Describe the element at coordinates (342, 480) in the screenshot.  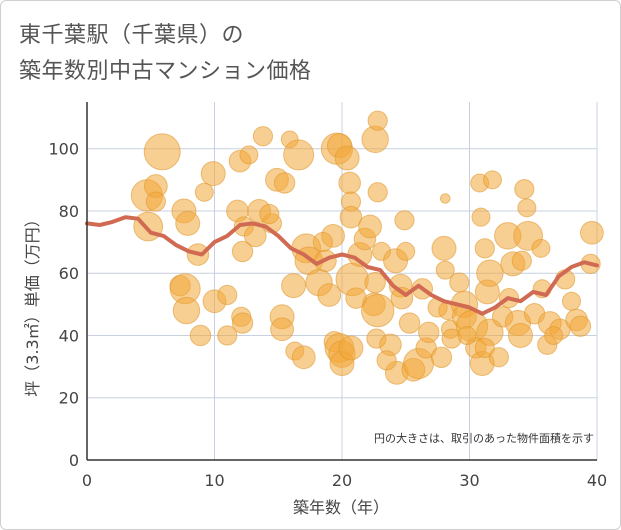
I see `x-tick-label: 20` at that location.